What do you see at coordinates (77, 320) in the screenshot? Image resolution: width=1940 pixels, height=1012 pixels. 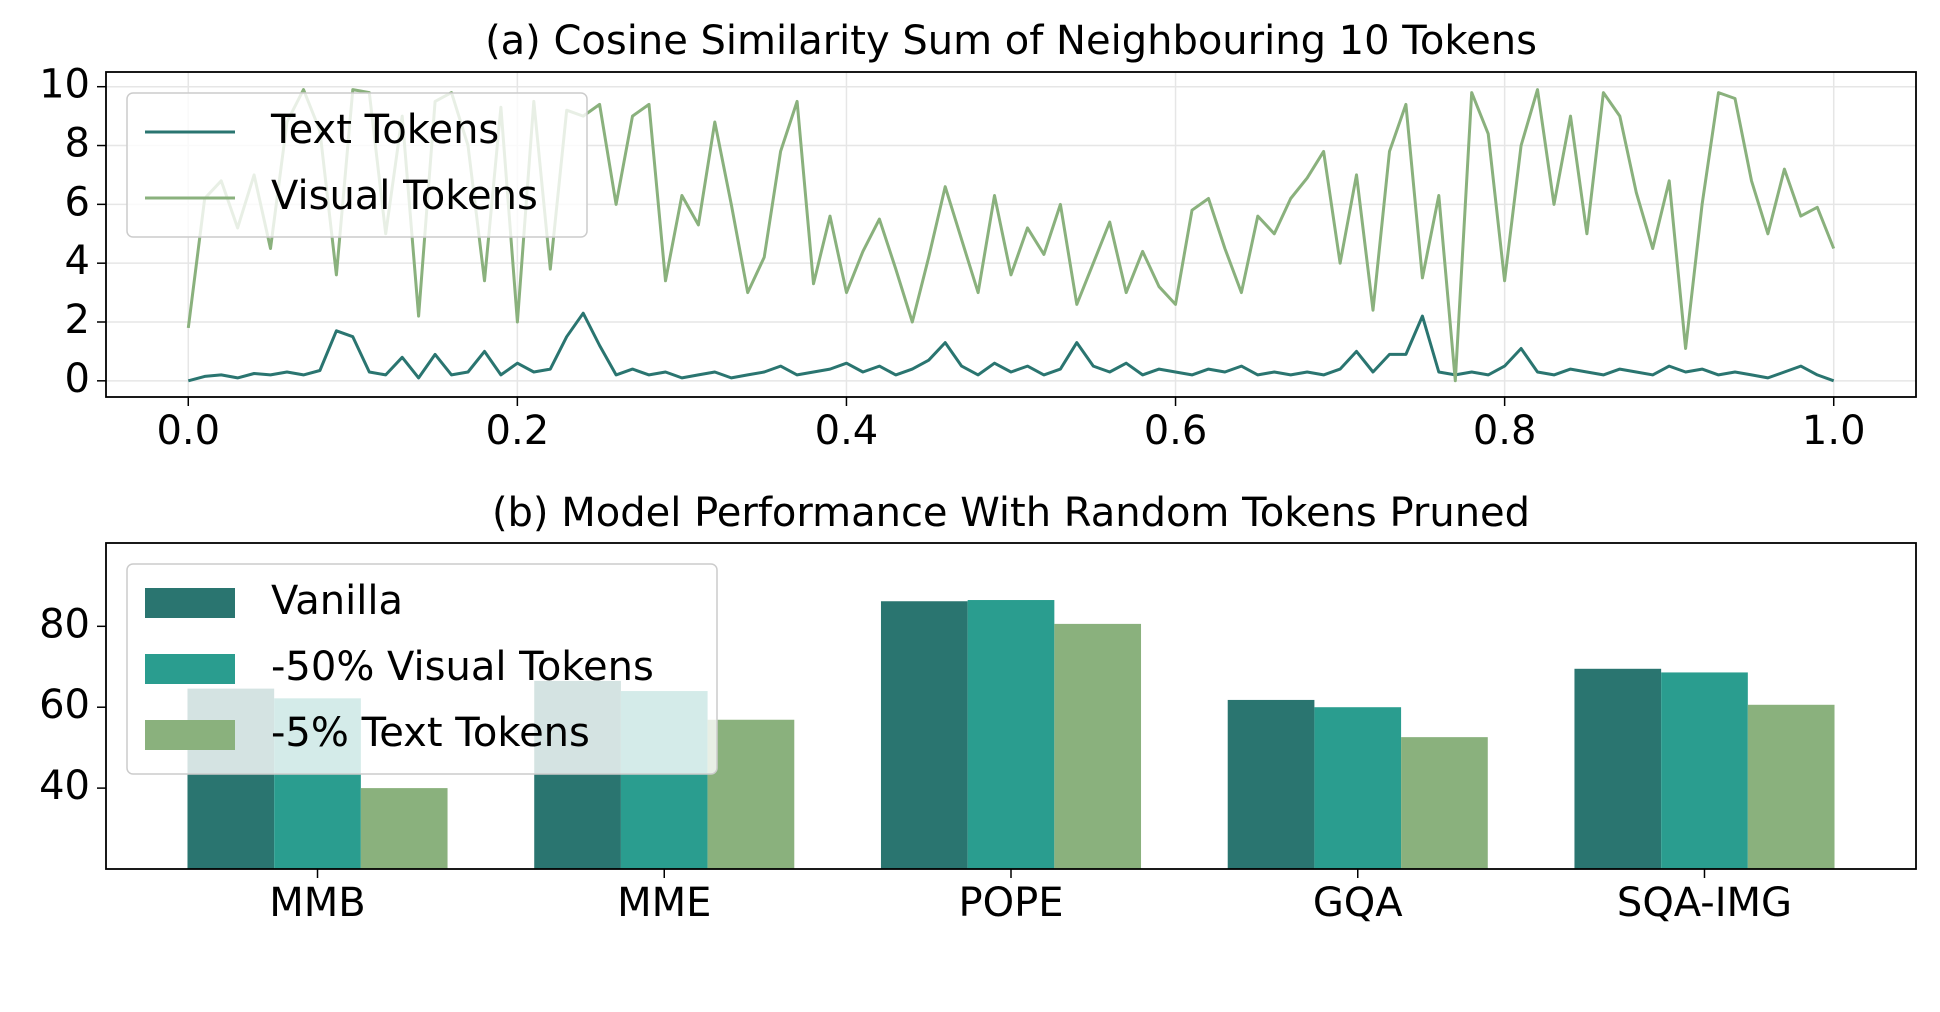 I see `y-tick-label: 2` at bounding box center [77, 320].